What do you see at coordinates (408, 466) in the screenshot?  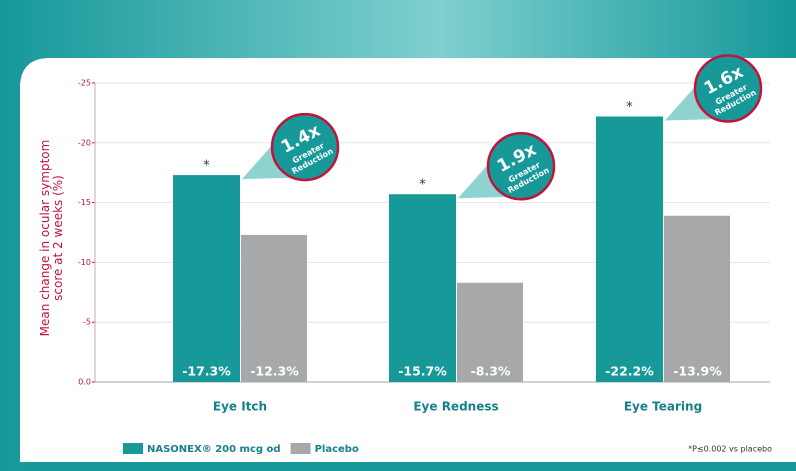 I see `bottom-strip` at bounding box center [408, 466].